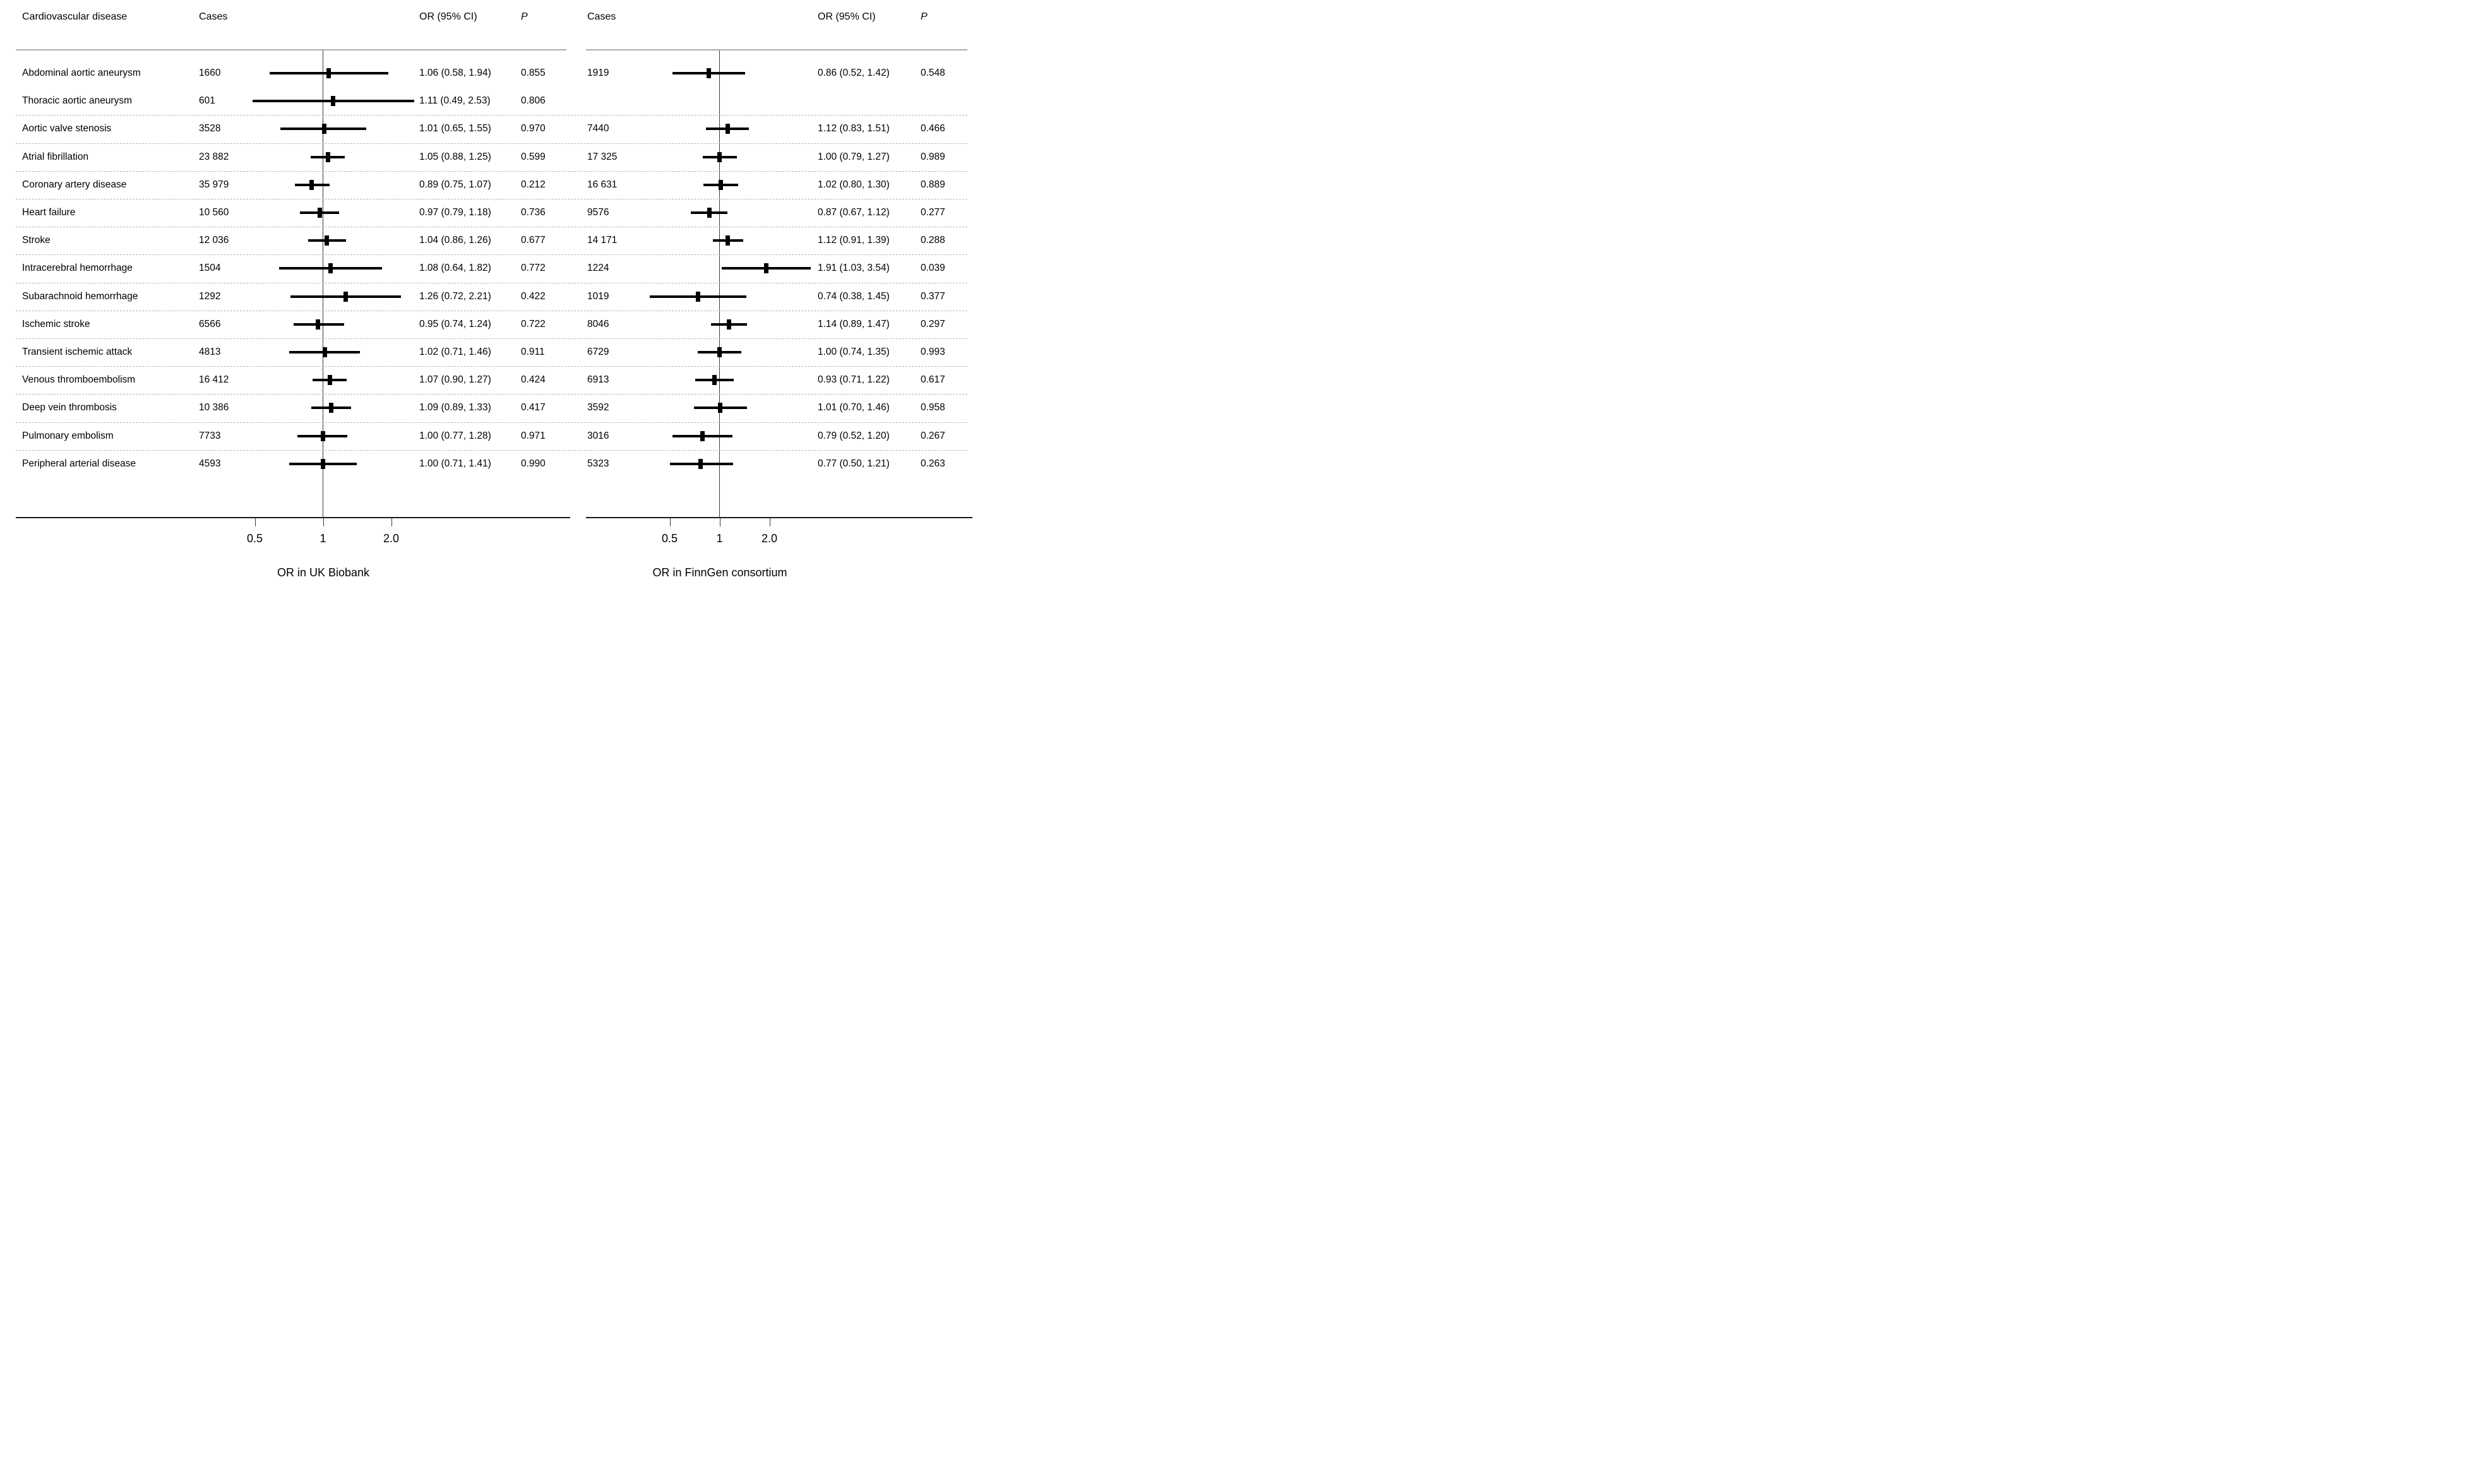 This screenshot has height=1484, width=2467. Describe the element at coordinates (598, 296) in the screenshot. I see `finngen-cases-value: 1019` at that location.